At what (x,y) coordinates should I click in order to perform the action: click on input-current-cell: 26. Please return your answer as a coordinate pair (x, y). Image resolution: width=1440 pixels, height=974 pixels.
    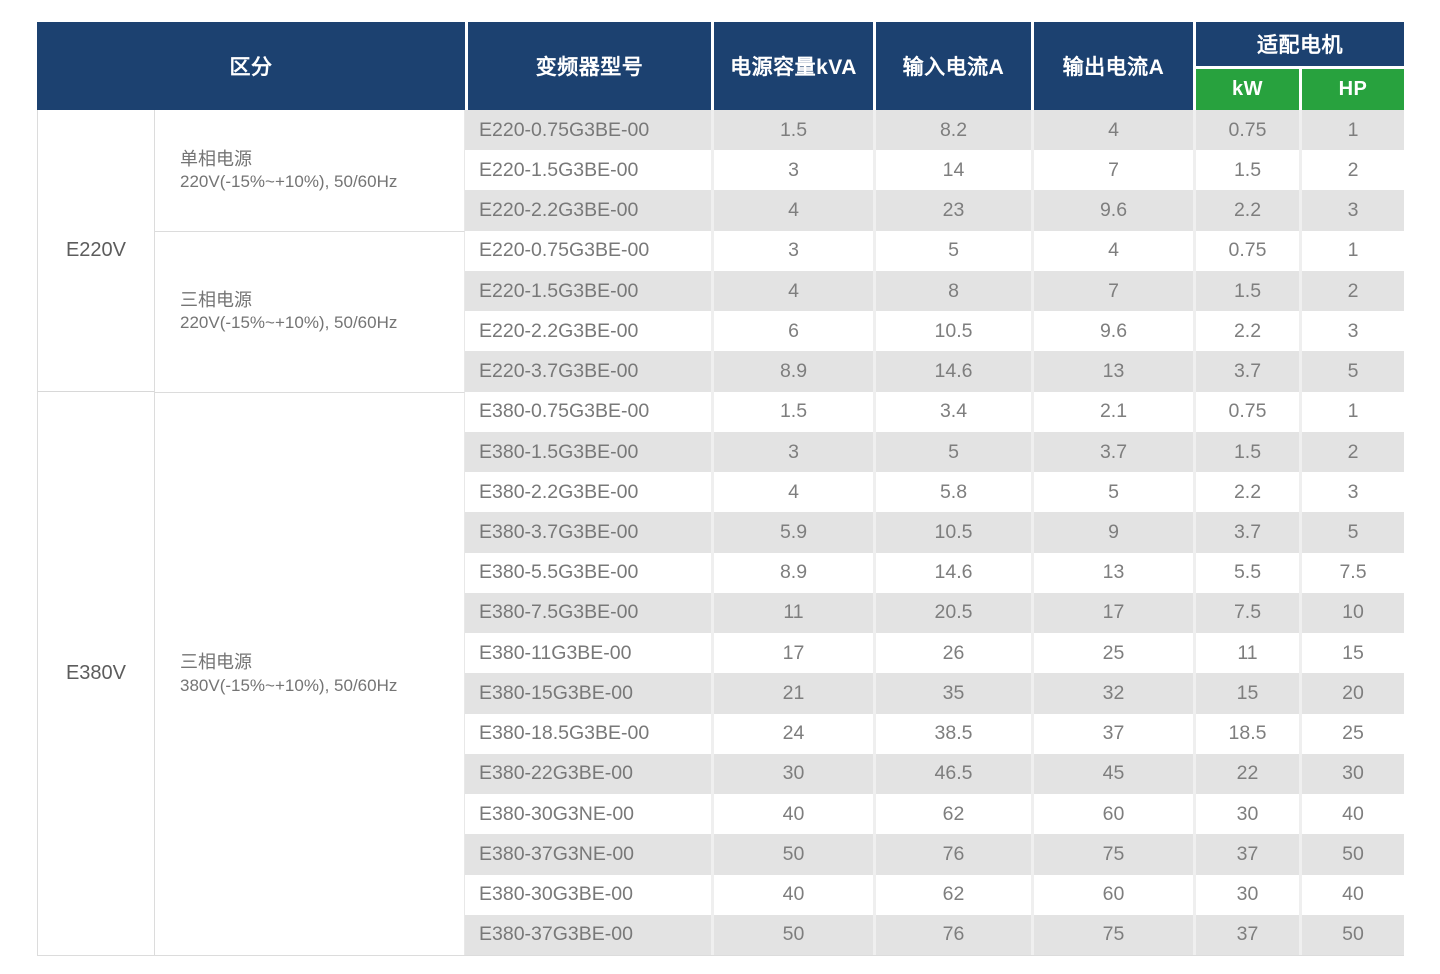
    Looking at the image, I should click on (952, 653).